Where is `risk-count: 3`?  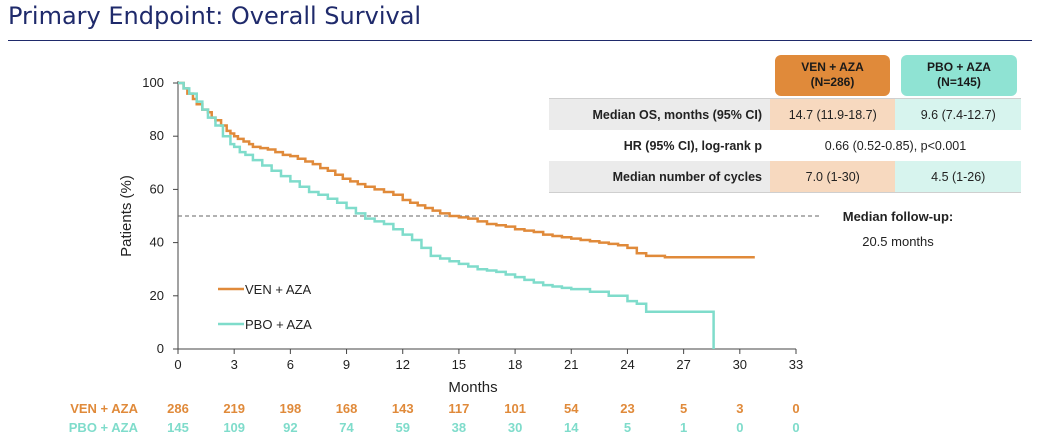
risk-count: 3 is located at coordinates (739, 408).